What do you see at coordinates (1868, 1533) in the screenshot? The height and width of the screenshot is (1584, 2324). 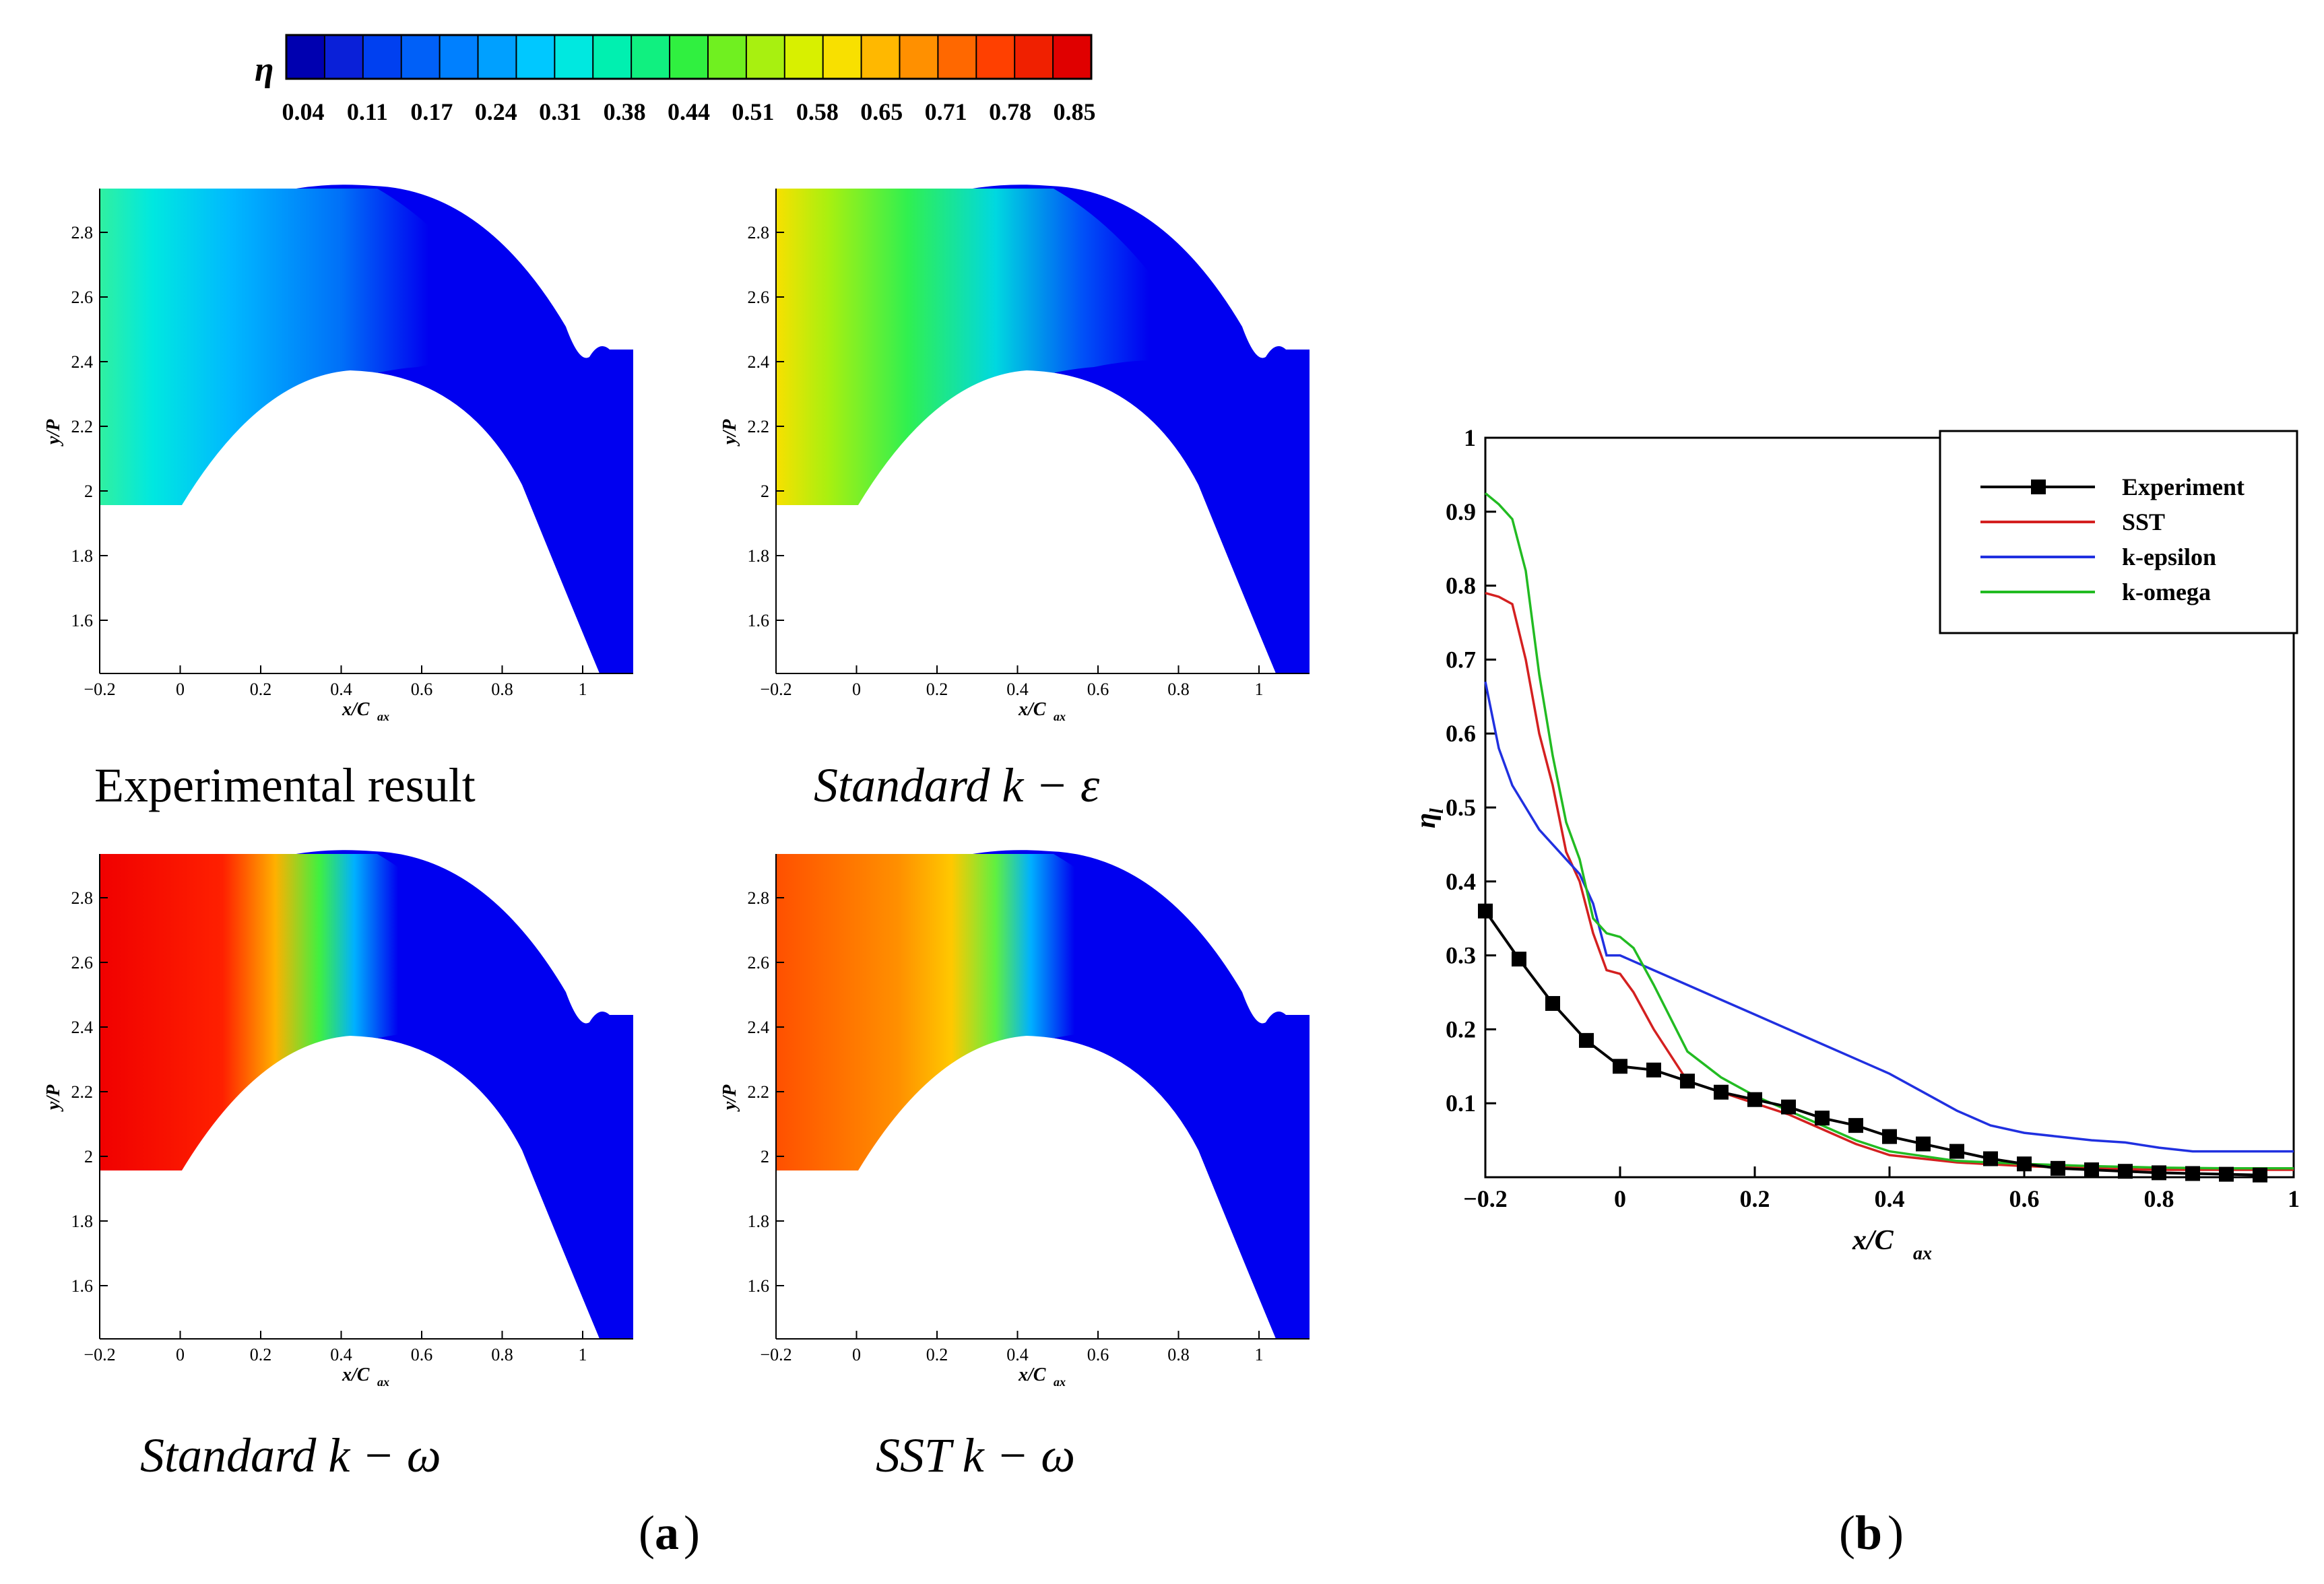 I see `svg-text: b` at bounding box center [1868, 1533].